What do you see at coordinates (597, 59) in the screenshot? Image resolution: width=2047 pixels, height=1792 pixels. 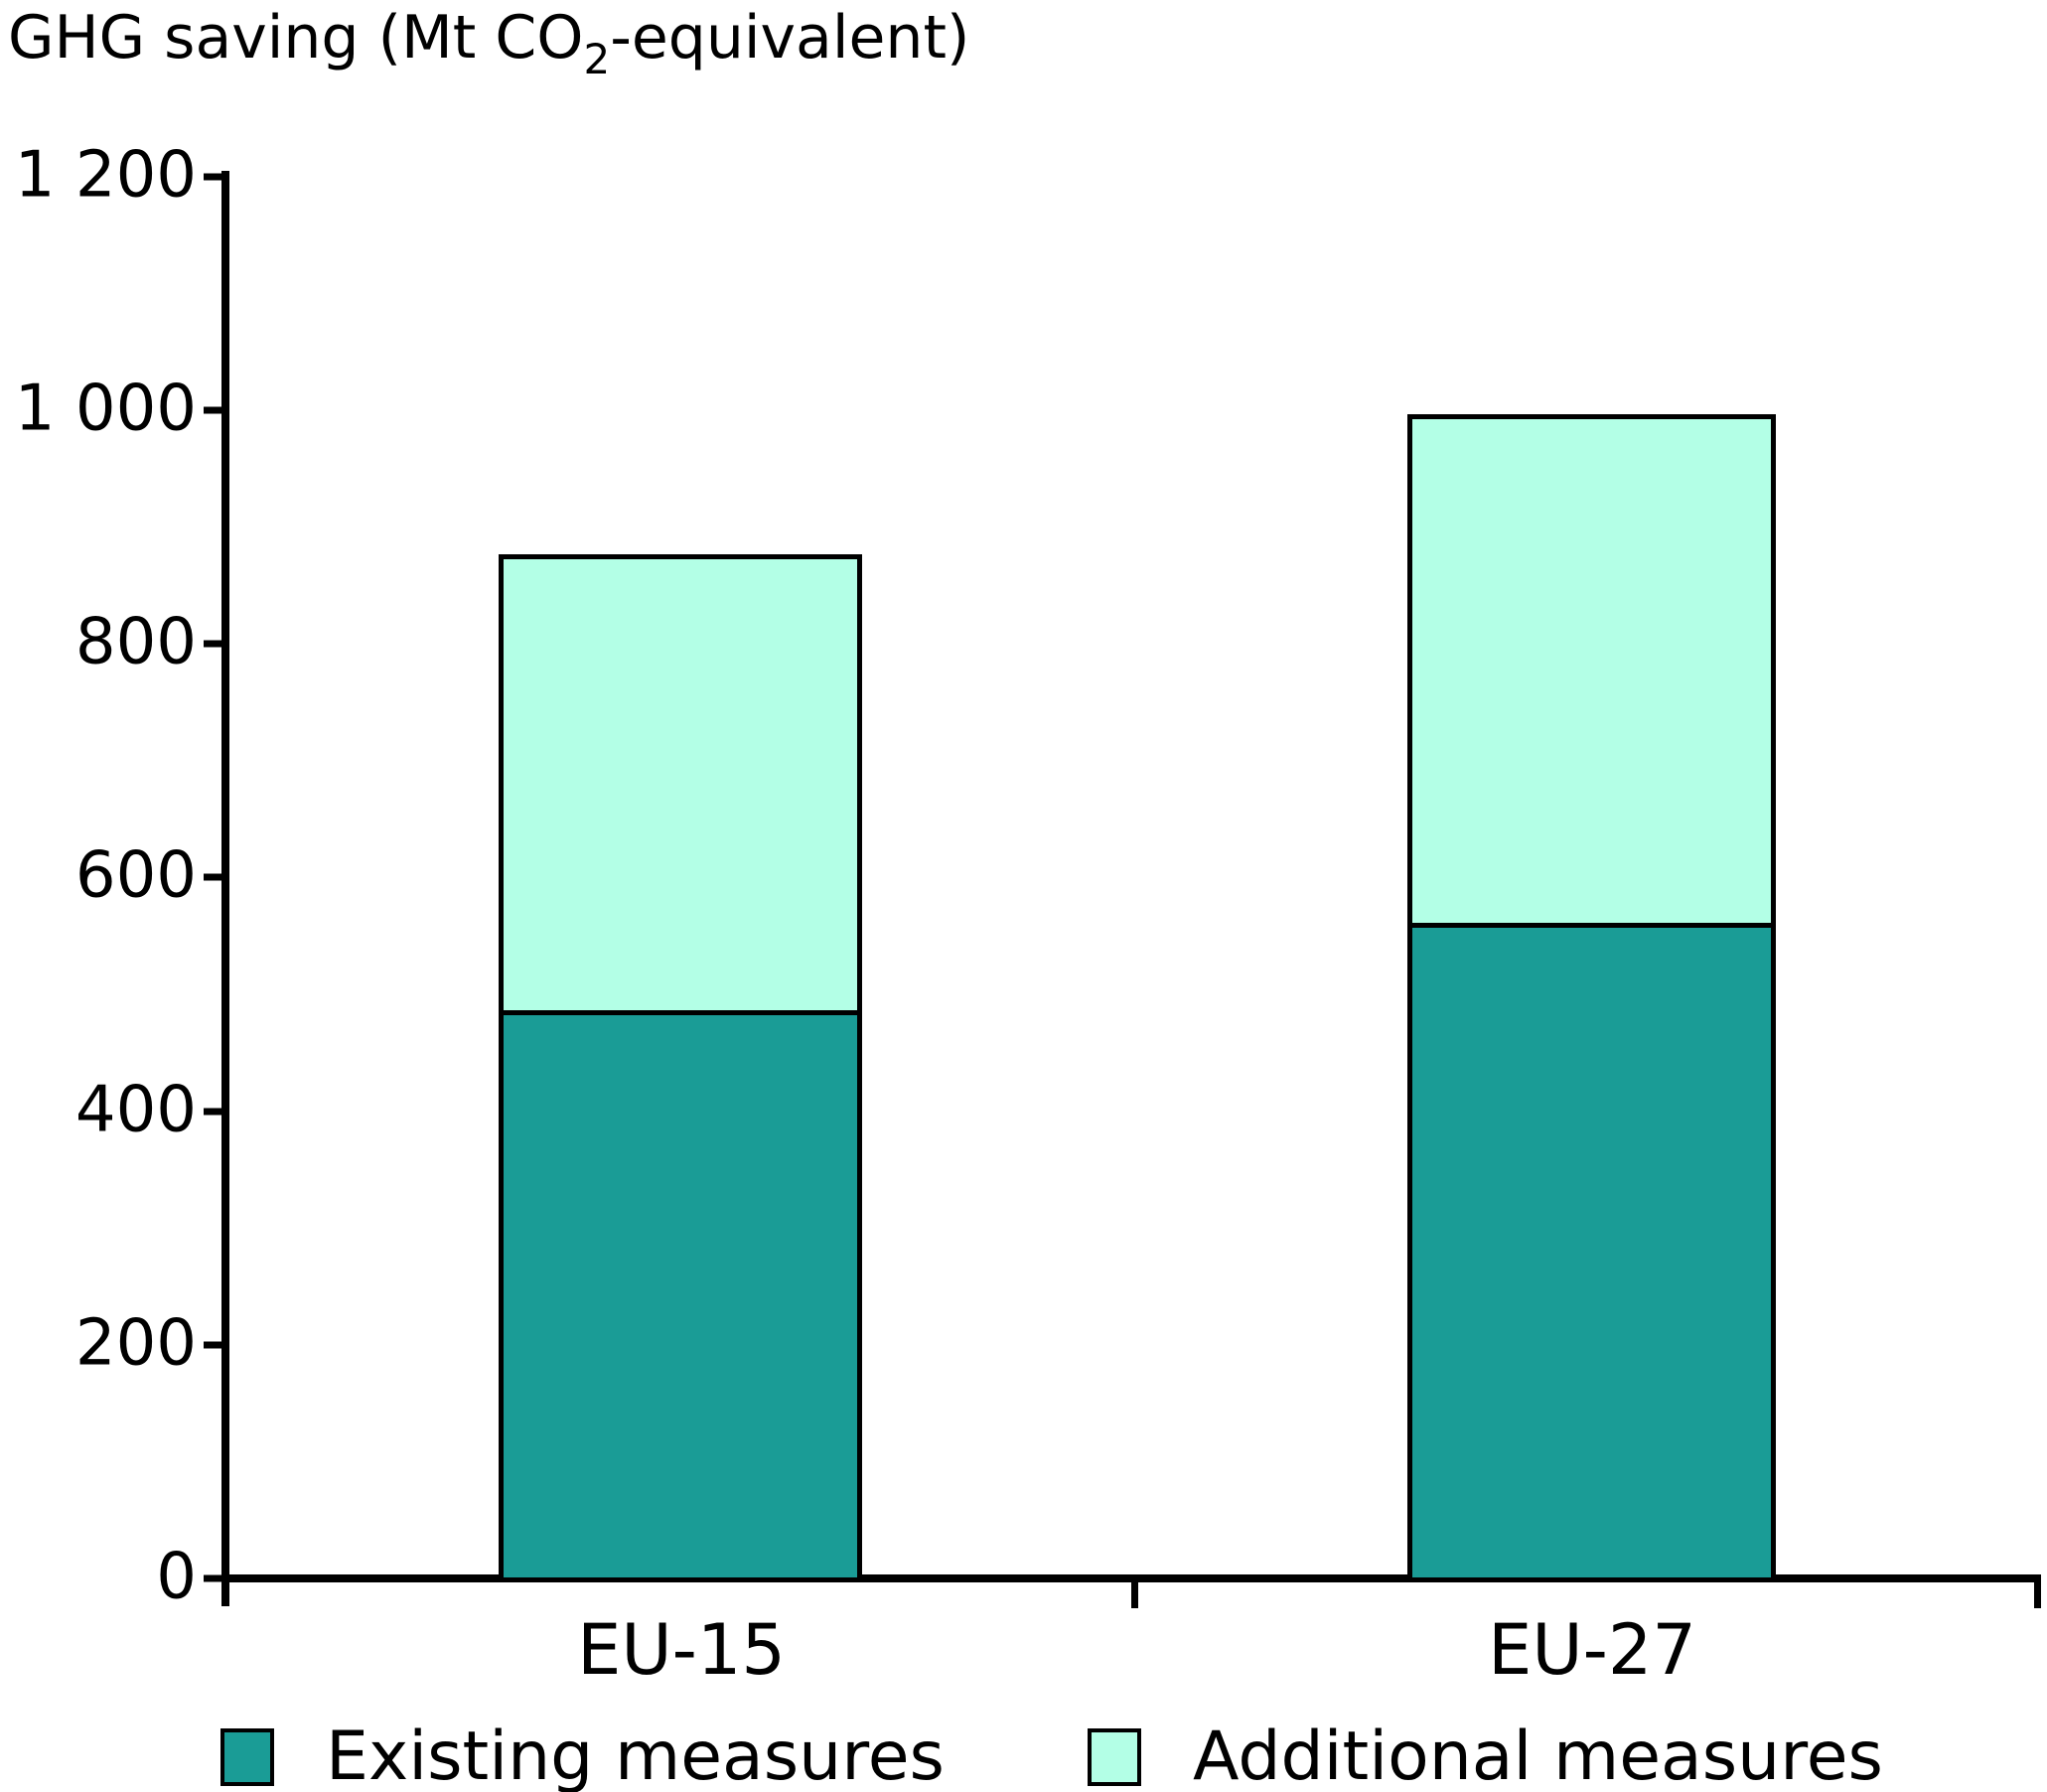 I see `chart-title-subscript: 2` at bounding box center [597, 59].